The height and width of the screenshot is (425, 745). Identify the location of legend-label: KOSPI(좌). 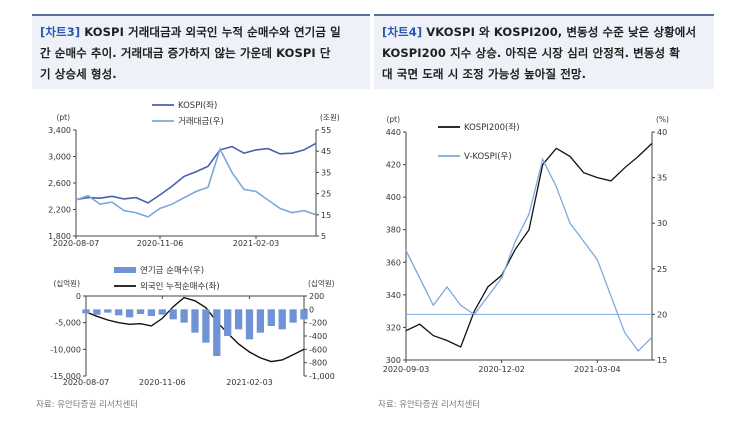
(197, 106).